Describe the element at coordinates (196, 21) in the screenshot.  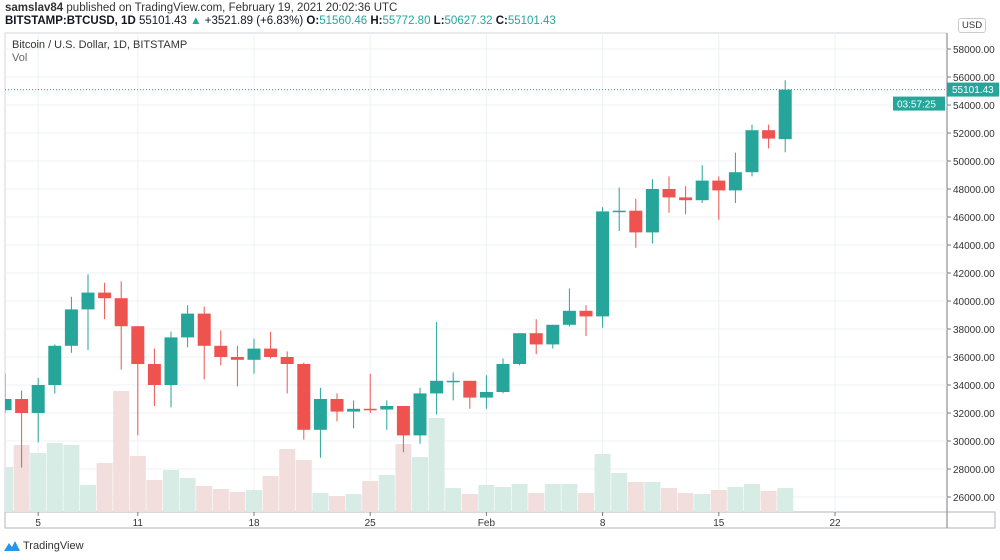
I see `up-arrow-icon: ▲` at that location.